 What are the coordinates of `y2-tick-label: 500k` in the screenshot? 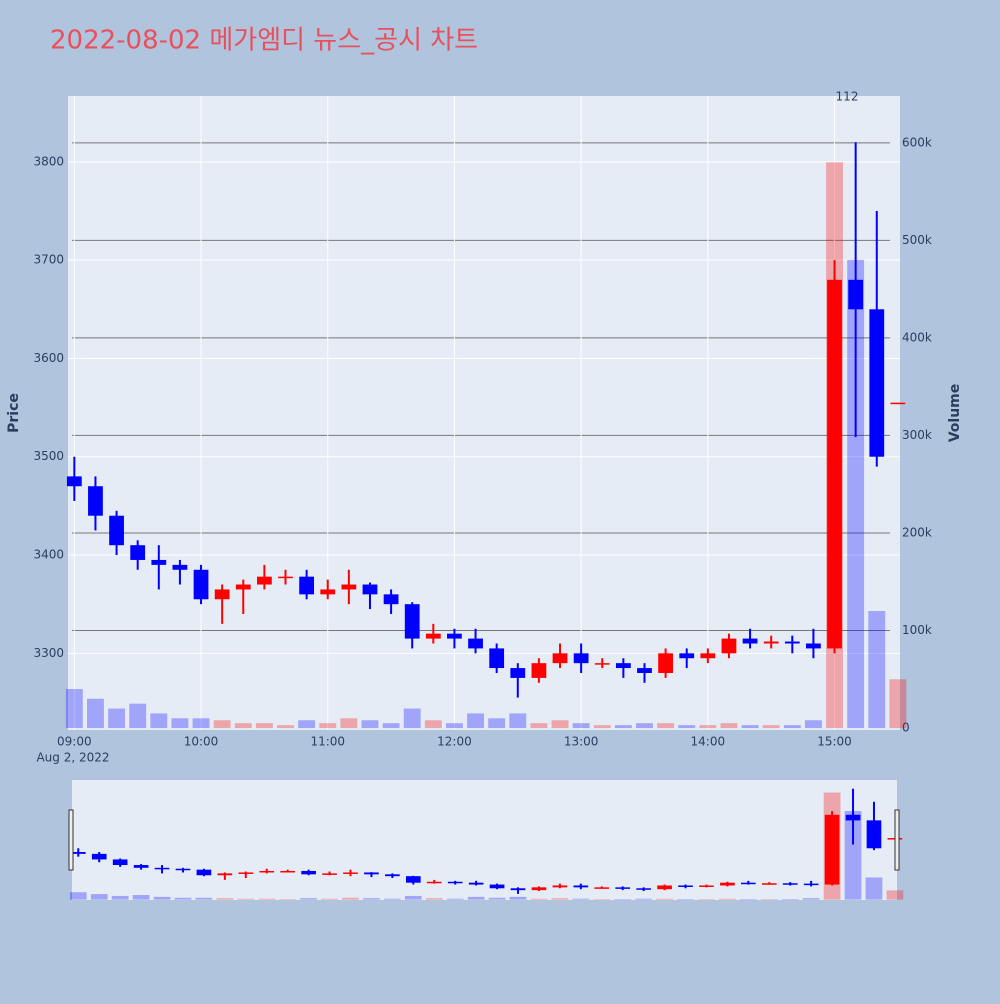 It's located at (917, 240).